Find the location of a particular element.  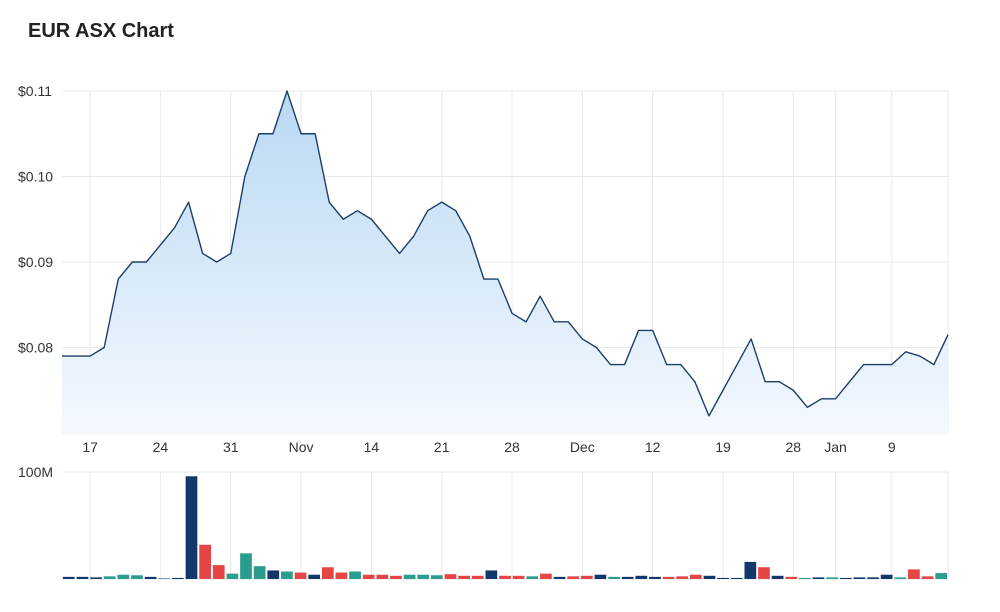

x-tick-label: 14 is located at coordinates (372, 447).